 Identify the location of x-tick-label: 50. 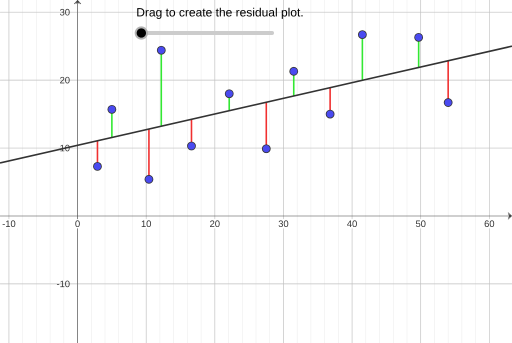
(421, 224).